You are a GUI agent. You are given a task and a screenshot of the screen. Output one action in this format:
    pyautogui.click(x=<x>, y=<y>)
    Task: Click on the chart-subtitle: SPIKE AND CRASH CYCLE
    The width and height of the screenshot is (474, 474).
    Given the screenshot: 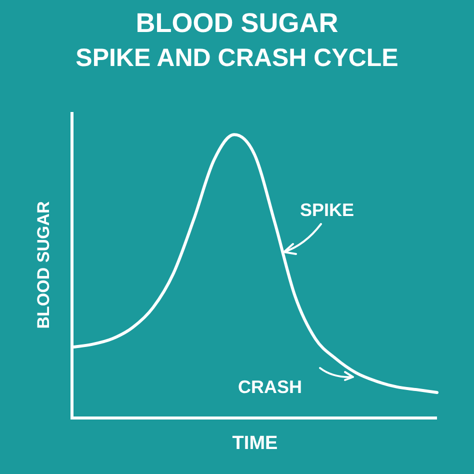 What is the action you would take?
    pyautogui.click(x=237, y=58)
    